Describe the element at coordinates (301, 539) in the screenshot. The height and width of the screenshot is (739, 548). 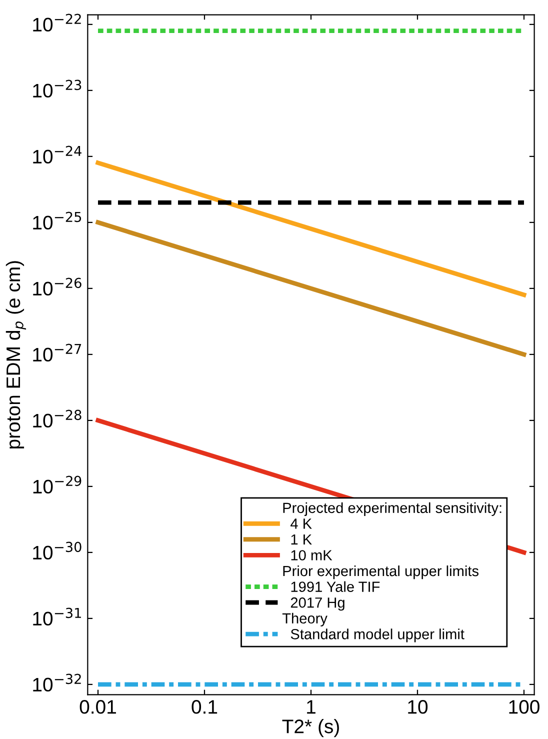
I see `legend-label: 1 K` at that location.